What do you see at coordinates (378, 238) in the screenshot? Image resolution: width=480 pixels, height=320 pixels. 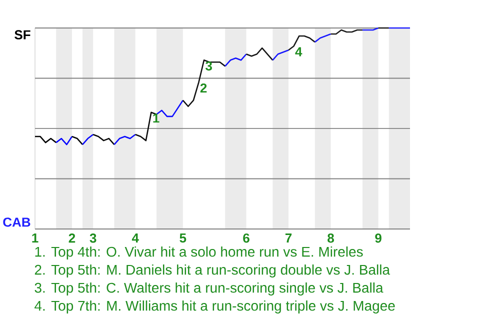 I see `x-tick-label: 9` at bounding box center [378, 238].